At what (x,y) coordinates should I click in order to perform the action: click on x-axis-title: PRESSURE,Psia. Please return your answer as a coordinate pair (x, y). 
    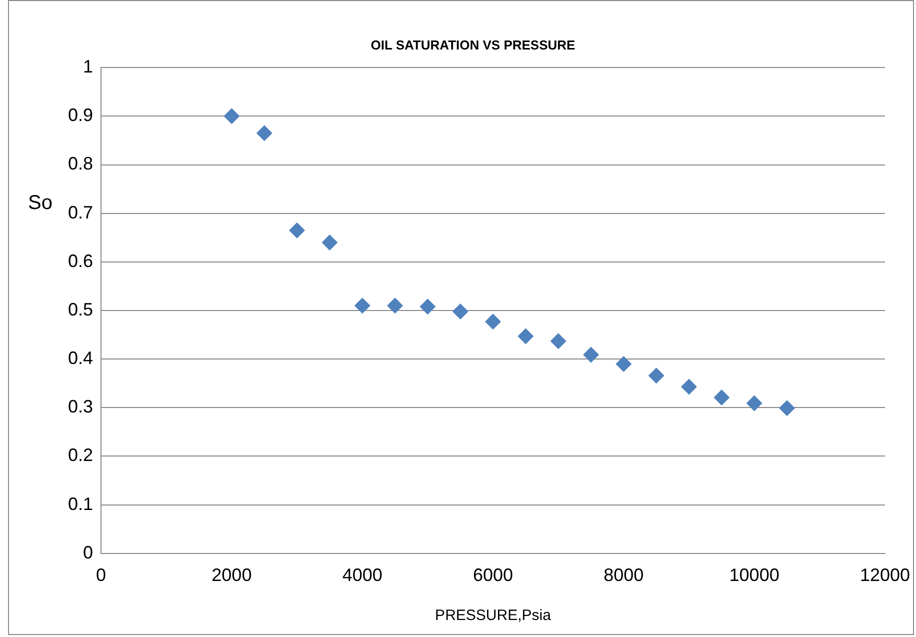
    Looking at the image, I should click on (493, 615).